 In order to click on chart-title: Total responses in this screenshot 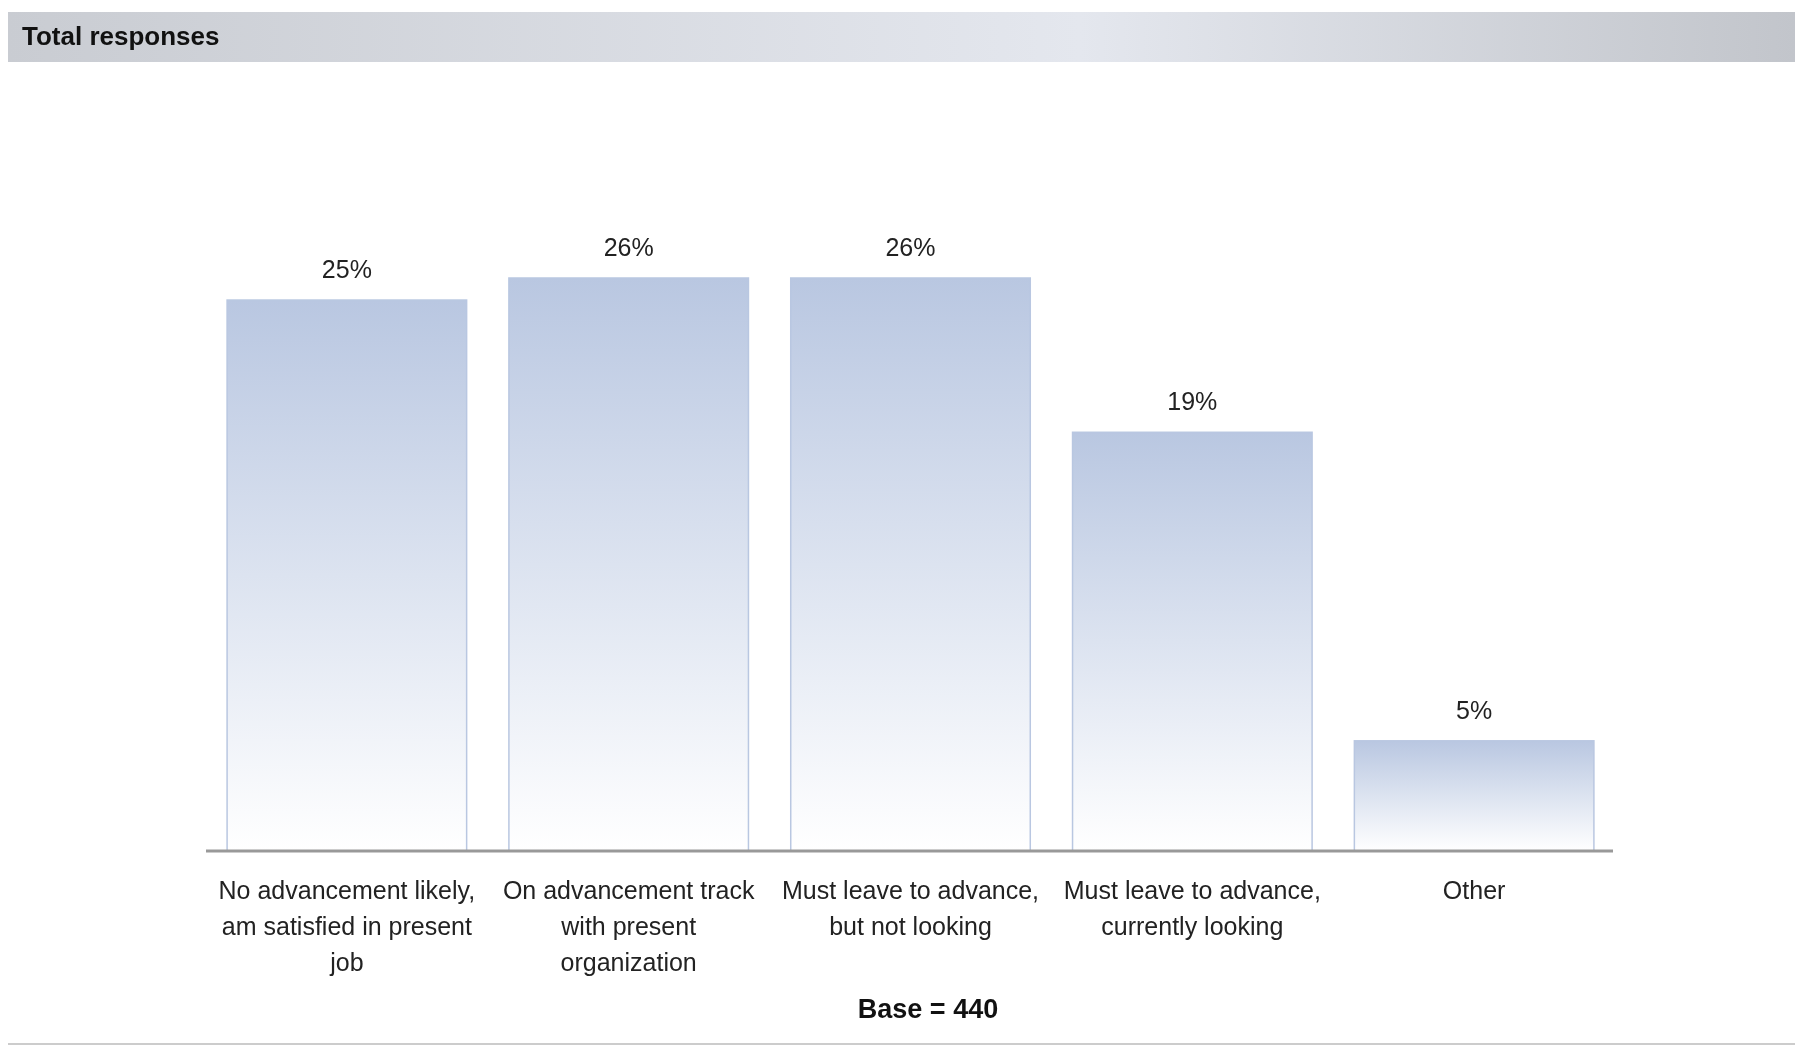, I will do `click(121, 36)`.